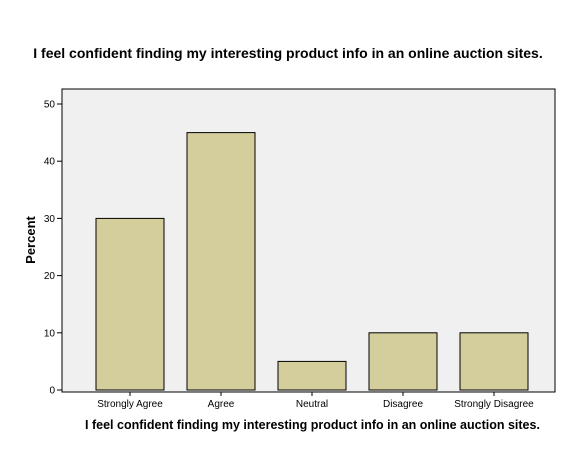  Describe the element at coordinates (50, 105) in the screenshot. I see `y-tick-label: 50` at that location.